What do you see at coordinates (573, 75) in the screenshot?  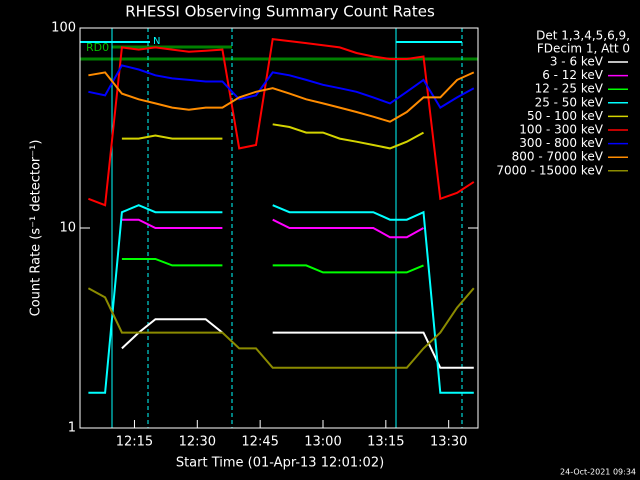 I see `legend-label: 6 - 12 keV` at bounding box center [573, 75].